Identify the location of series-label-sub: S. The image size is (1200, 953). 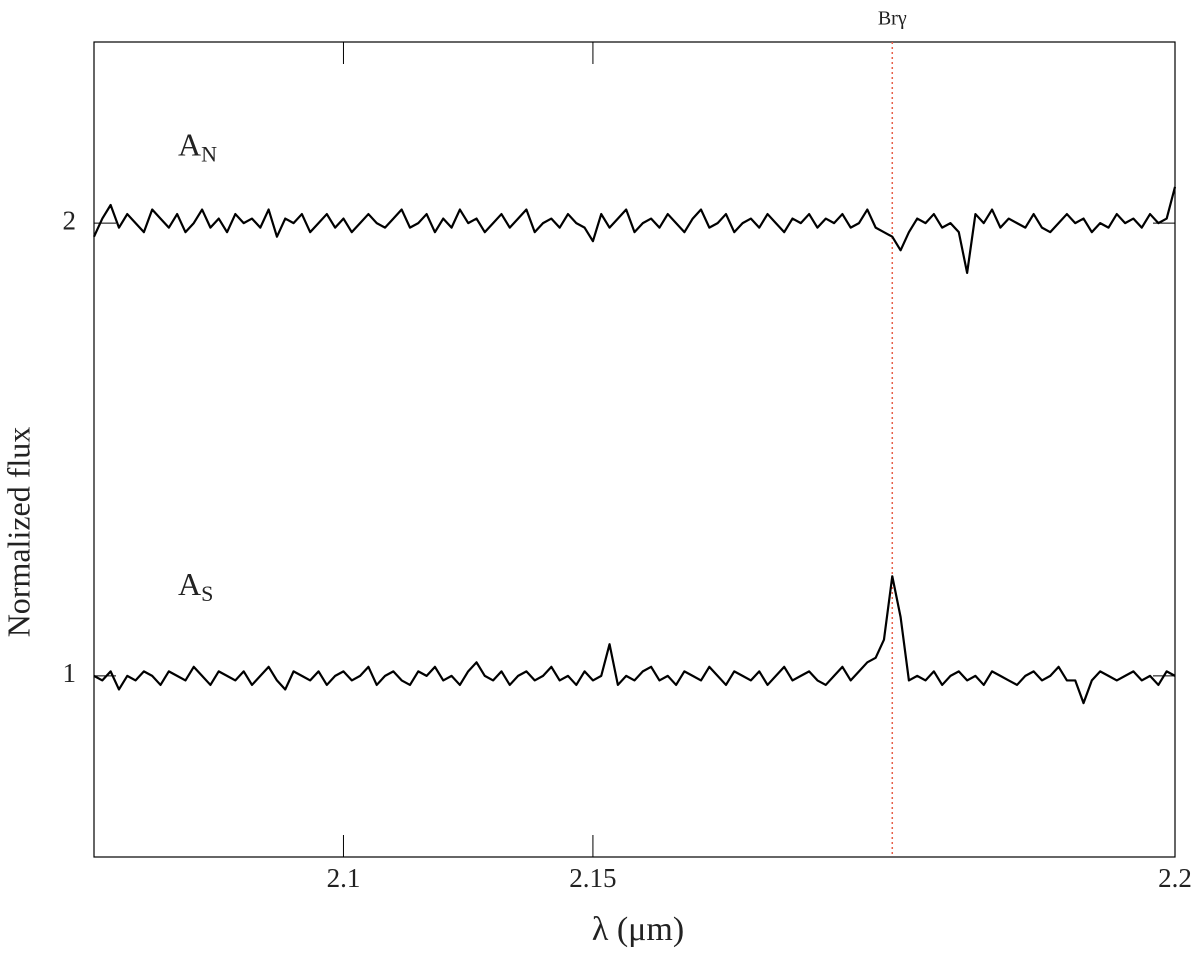
(207, 593).